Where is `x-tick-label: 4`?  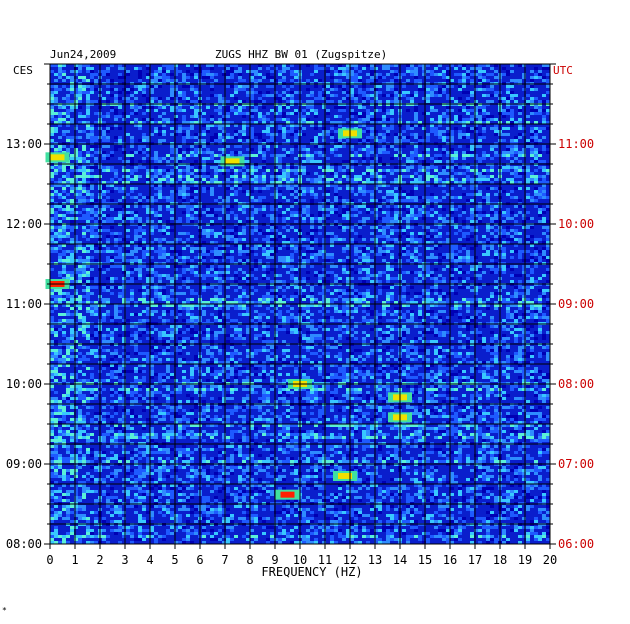 x-tick-label: 4 is located at coordinates (149, 560).